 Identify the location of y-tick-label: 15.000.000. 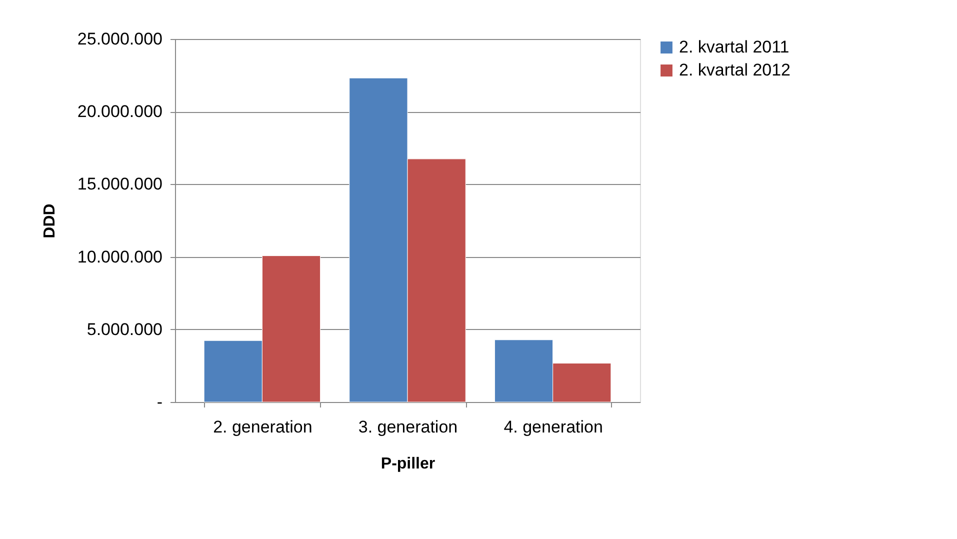
(119, 184).